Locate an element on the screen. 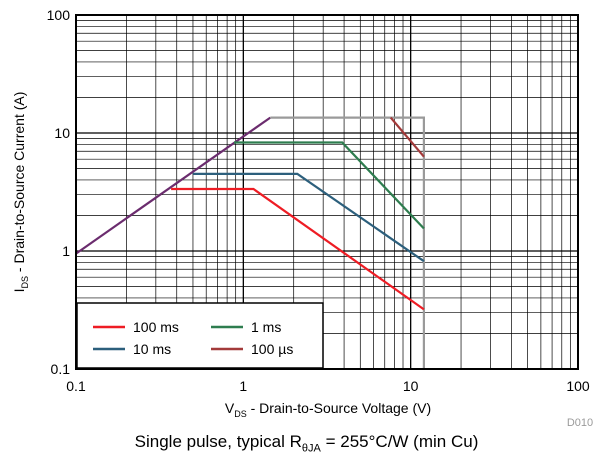 Image resolution: width=613 pixels, height=467 pixels. x-tick-label: 0.1 is located at coordinates (76, 386).